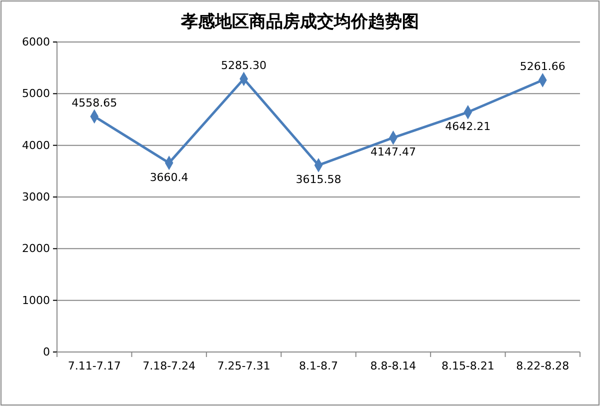 Image resolution: width=600 pixels, height=406 pixels. What do you see at coordinates (243, 365) in the screenshot?
I see `x-tick-label: 7.25-7.31` at bounding box center [243, 365].